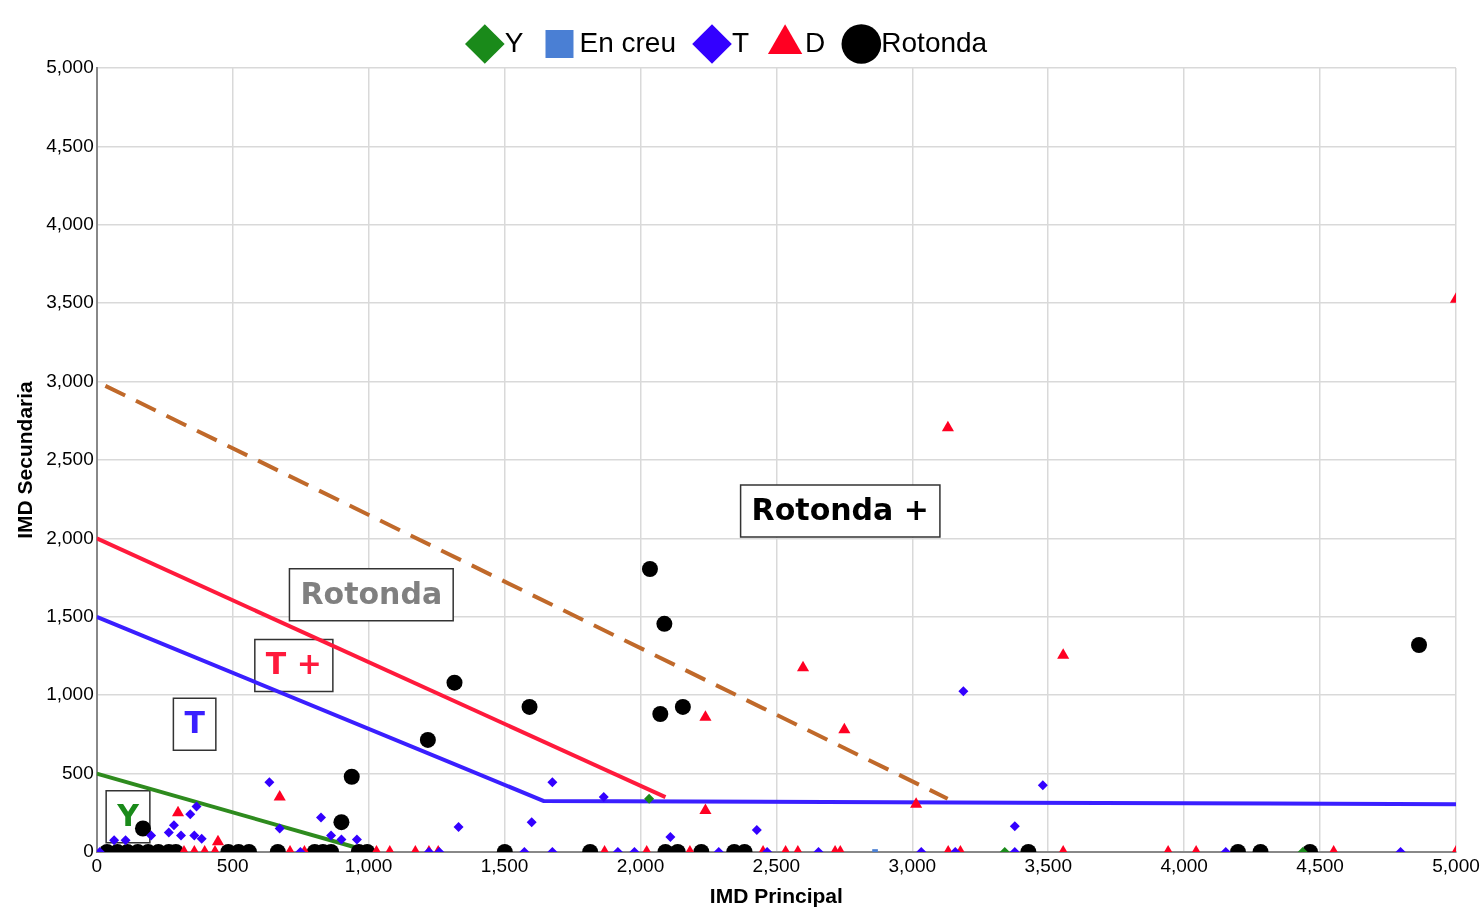  Describe the element at coordinates (934, 42) in the screenshot. I see `legend-label: Rotonda` at that location.